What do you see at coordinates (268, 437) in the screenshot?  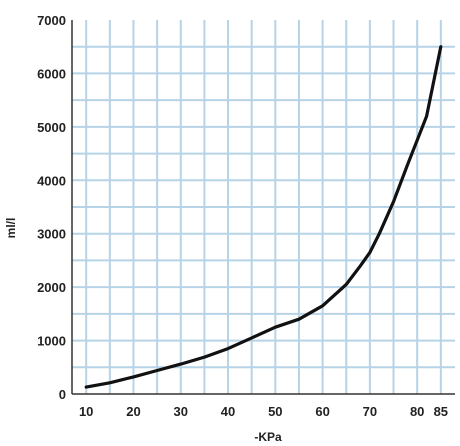 I see `x-axis-title: -KPa` at bounding box center [268, 437].